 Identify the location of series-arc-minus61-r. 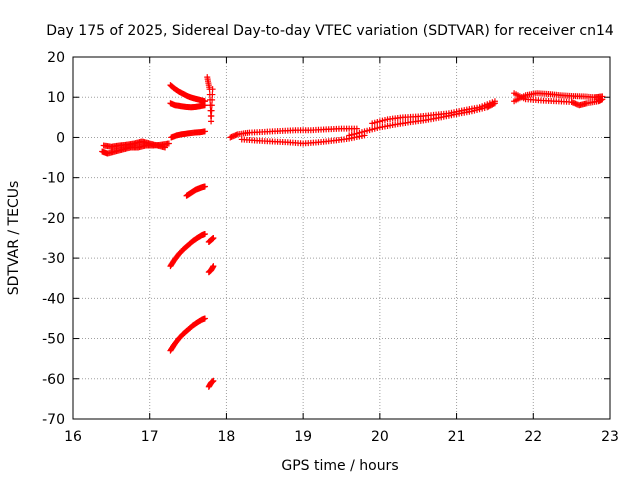
(211, 383).